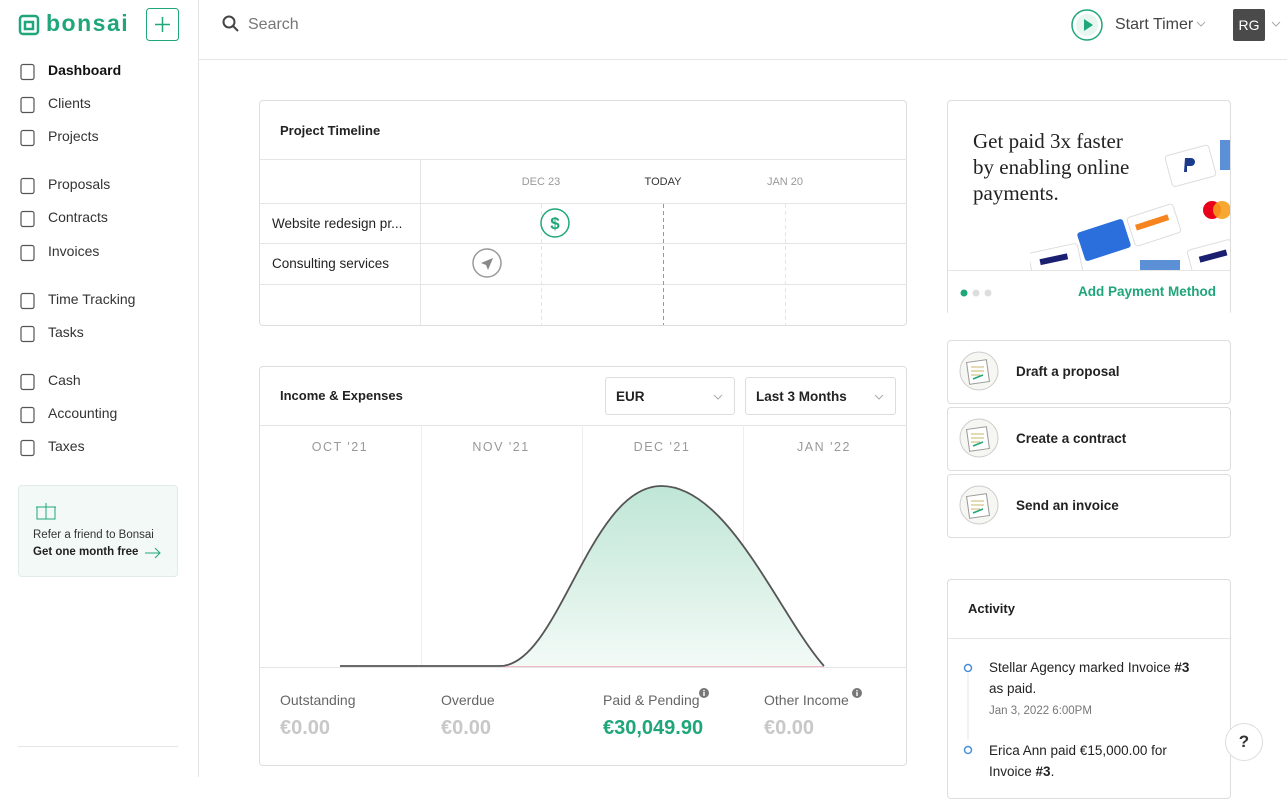  What do you see at coordinates (1040, 711) in the screenshot?
I see `activity-date: Jan 3, 2022 6:00PM` at bounding box center [1040, 711].